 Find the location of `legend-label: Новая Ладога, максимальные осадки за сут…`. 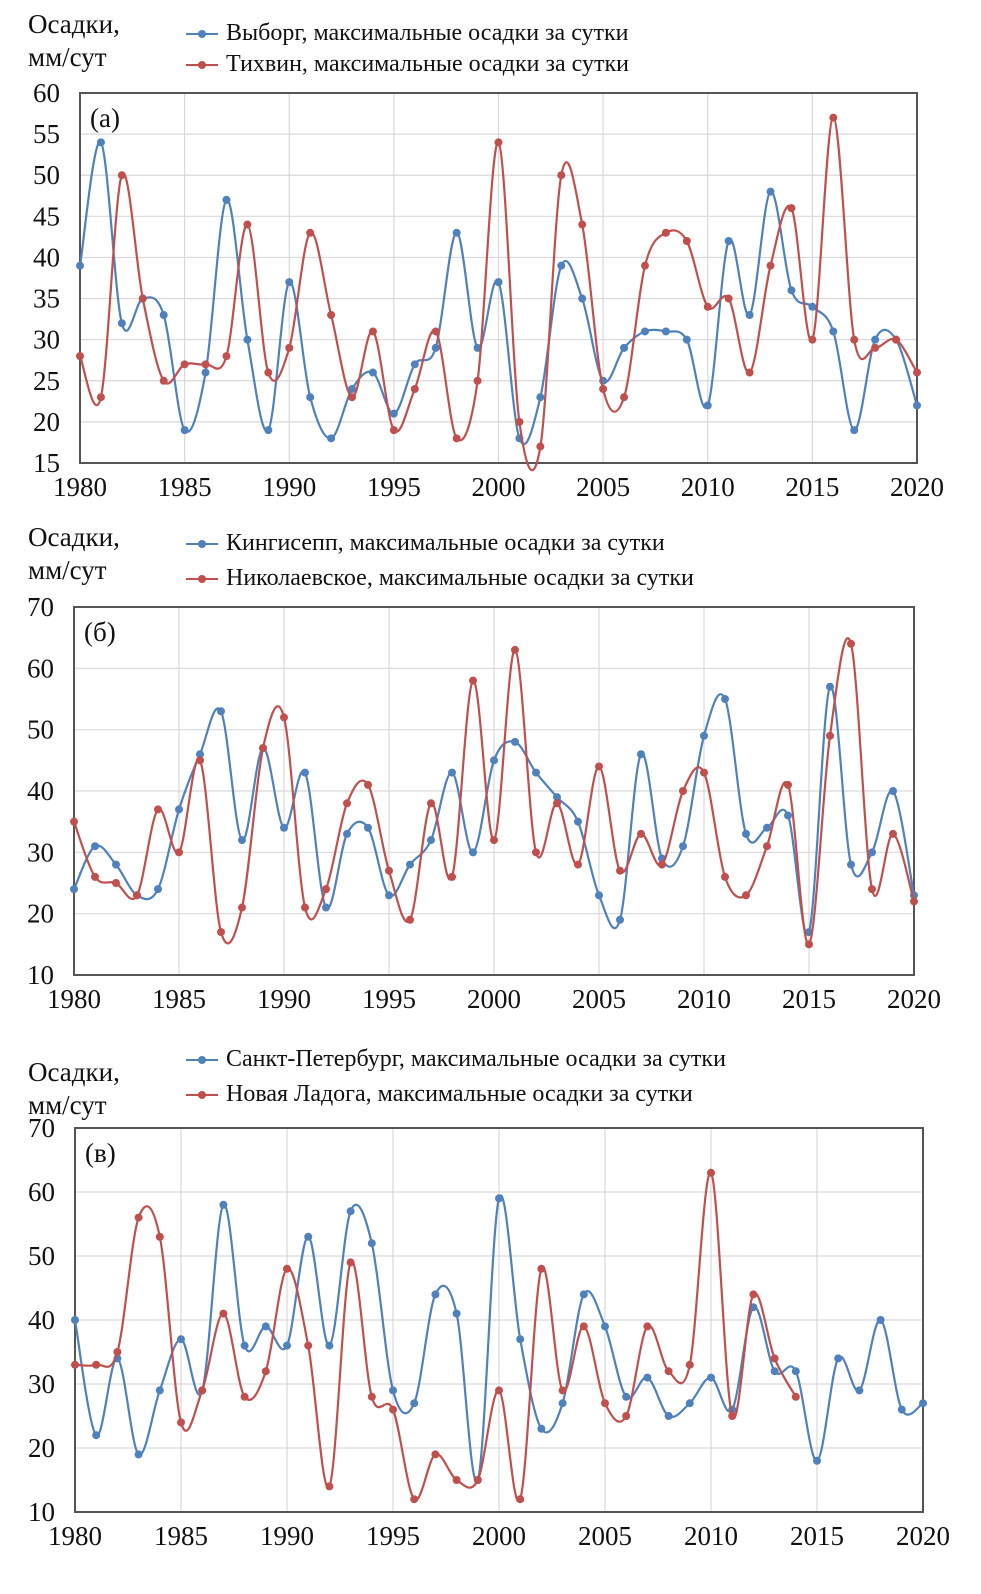

legend-label: Новая Ладога, максимальные осадки за сут… is located at coordinates (459, 1094).